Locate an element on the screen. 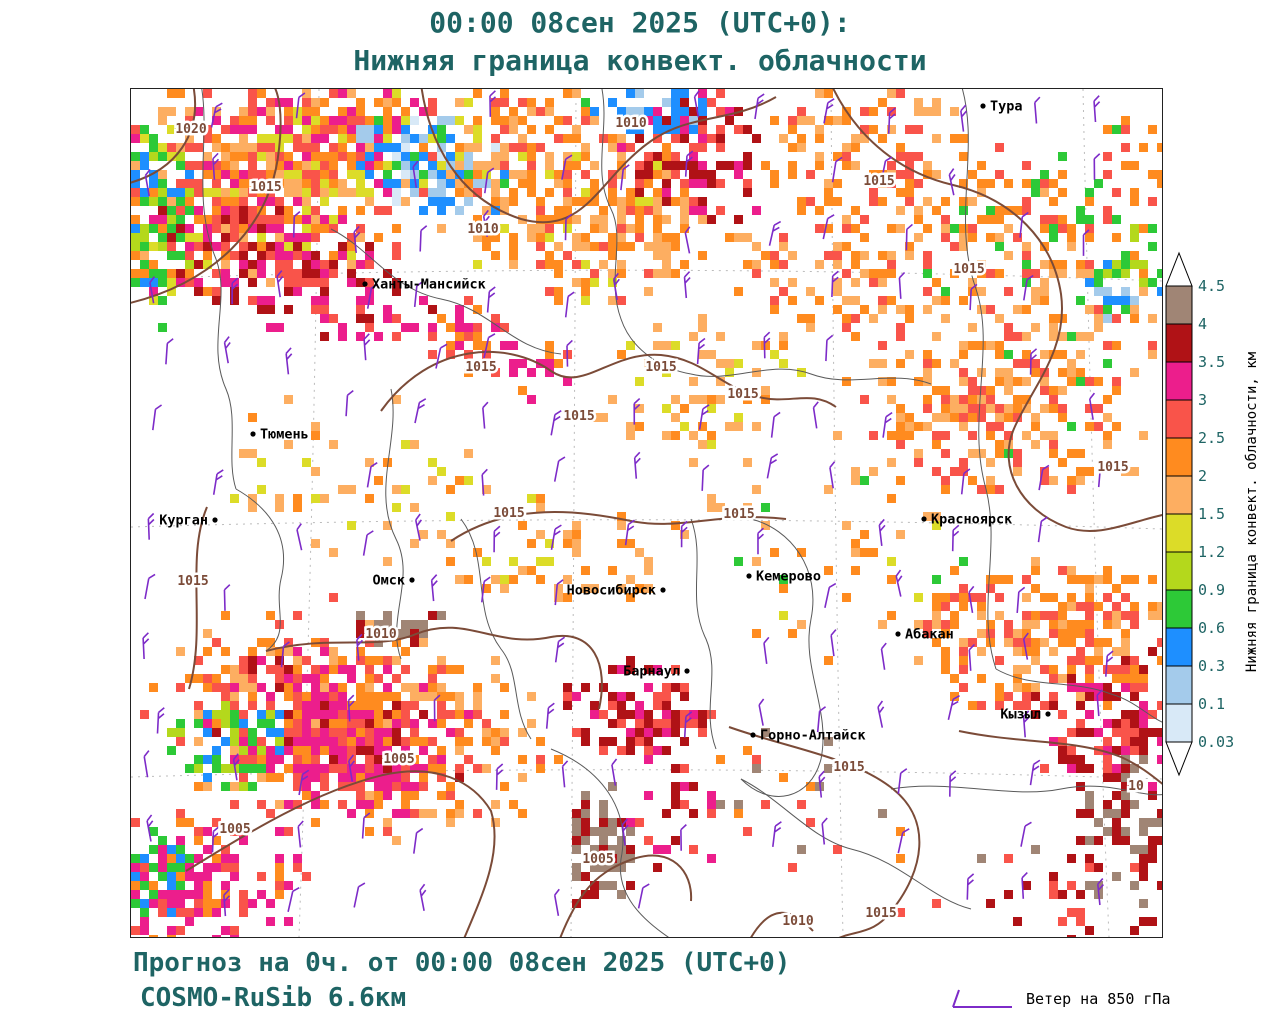 The height and width of the screenshot is (1024, 1280). city-marker: Тюмень is located at coordinates (279, 435).